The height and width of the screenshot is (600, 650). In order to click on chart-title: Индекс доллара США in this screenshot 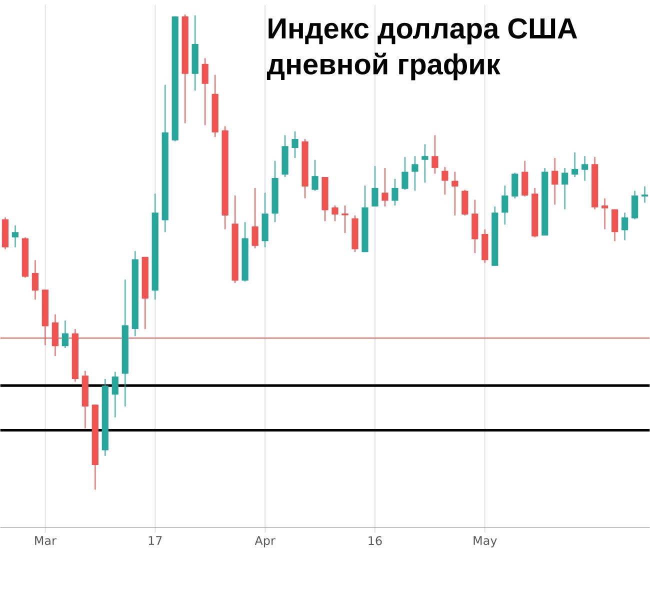, I will do `click(423, 31)`.